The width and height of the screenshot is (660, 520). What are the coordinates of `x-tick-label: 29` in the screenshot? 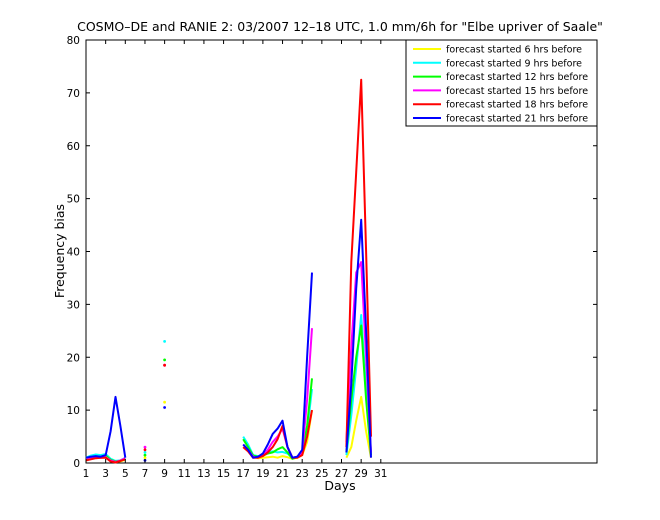 It's located at (360, 474).